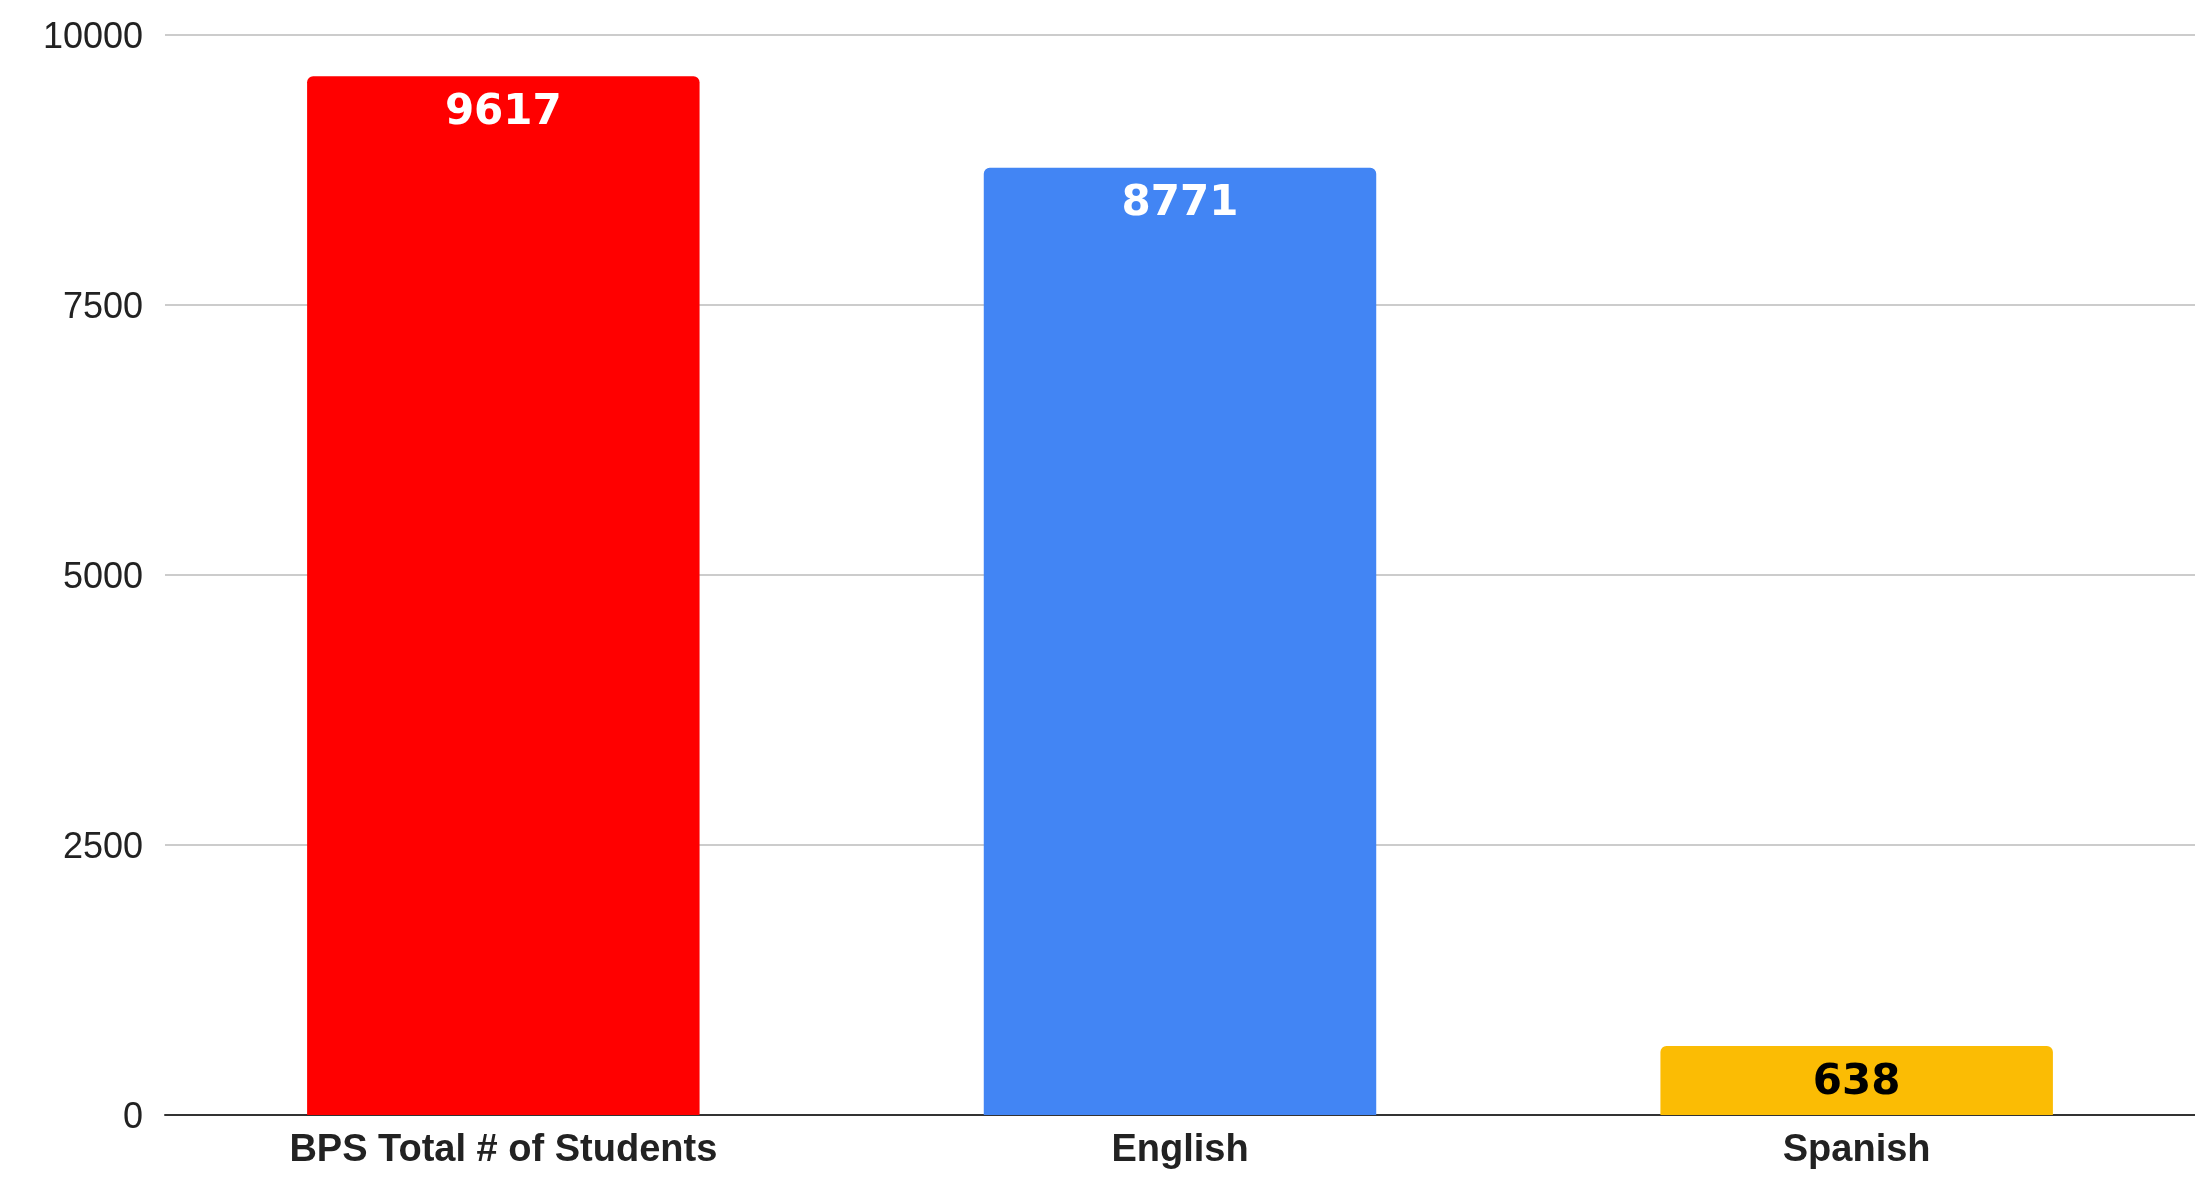 The height and width of the screenshot is (1185, 2195). I want to click on data-label: 638, so click(1856, 1079).